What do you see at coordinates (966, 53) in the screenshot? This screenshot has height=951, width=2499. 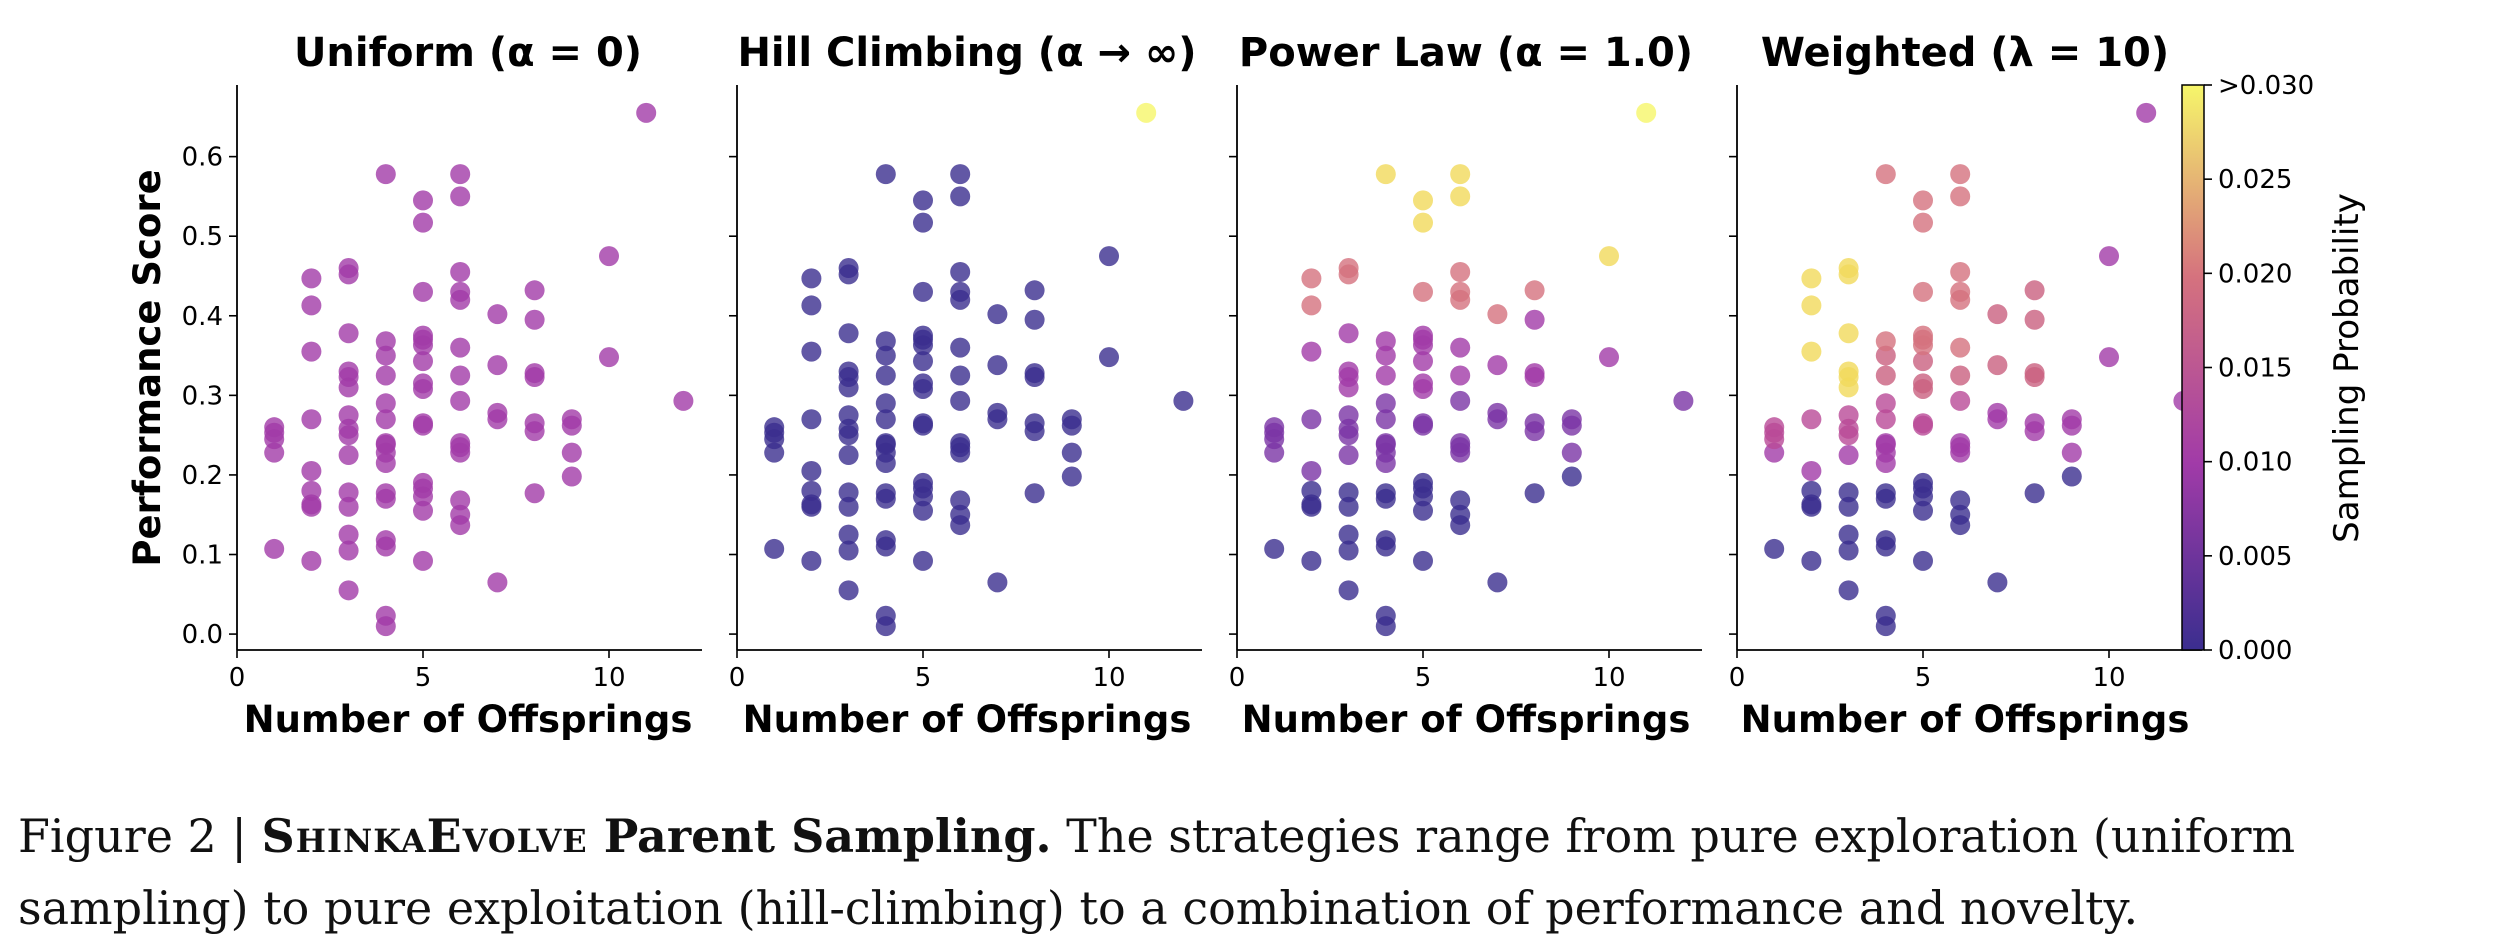 I see `panel-title-hill-climbing: Hill Climbing (α → ∞)` at bounding box center [966, 53].